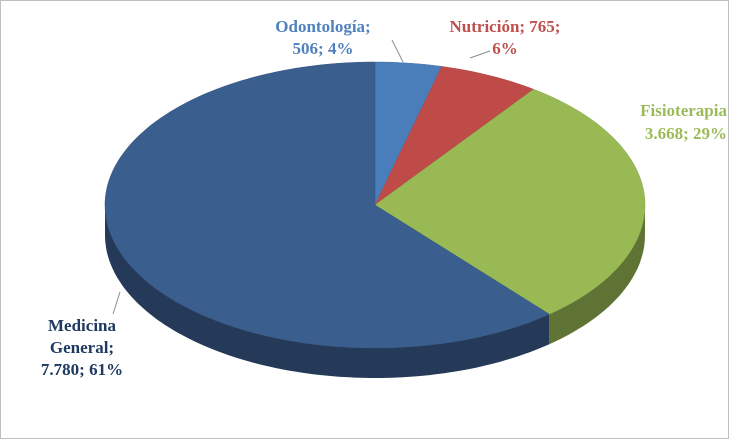 The width and height of the screenshot is (729, 439). Describe the element at coordinates (505, 26) in the screenshot. I see `data-label: Nutrición; 765;` at that location.